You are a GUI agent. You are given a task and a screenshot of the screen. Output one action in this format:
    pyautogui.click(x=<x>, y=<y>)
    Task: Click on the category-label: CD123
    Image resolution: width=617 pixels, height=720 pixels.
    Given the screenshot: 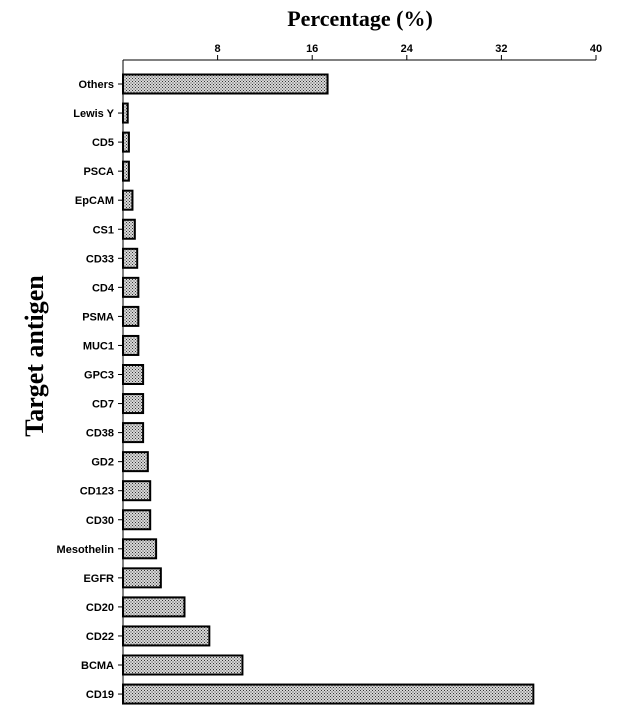 What is the action you would take?
    pyautogui.click(x=97, y=492)
    